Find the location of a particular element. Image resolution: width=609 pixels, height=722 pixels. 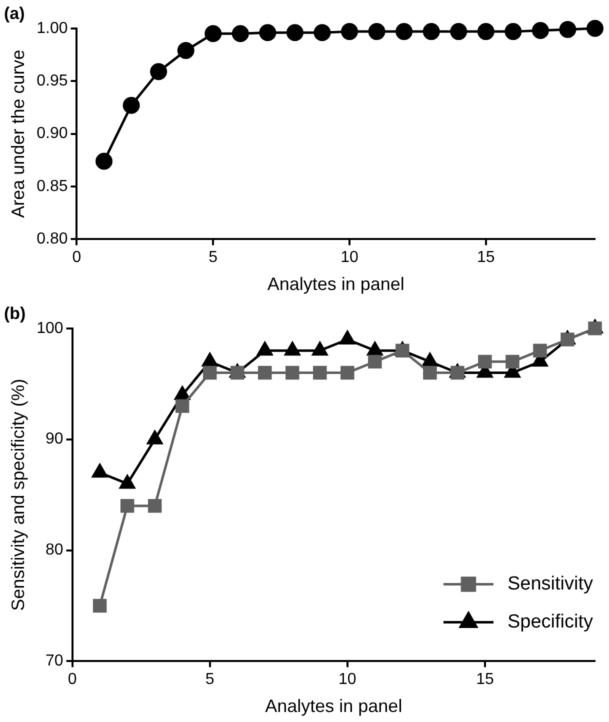

y-tick-label: 90 is located at coordinates (55, 439).